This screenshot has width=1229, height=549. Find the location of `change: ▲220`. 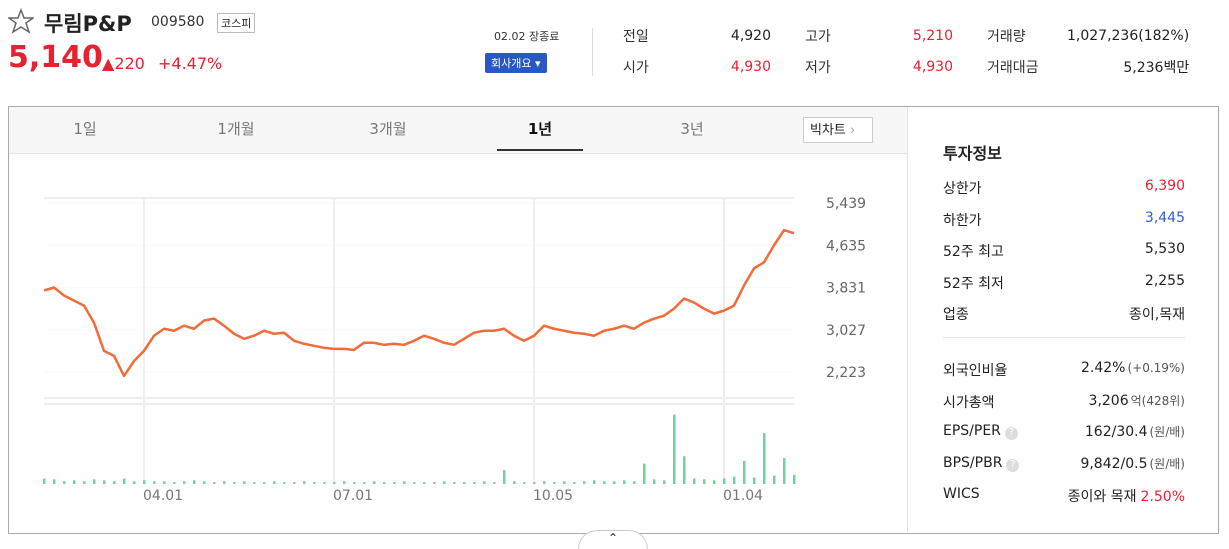

change: ▲220 is located at coordinates (123, 63).